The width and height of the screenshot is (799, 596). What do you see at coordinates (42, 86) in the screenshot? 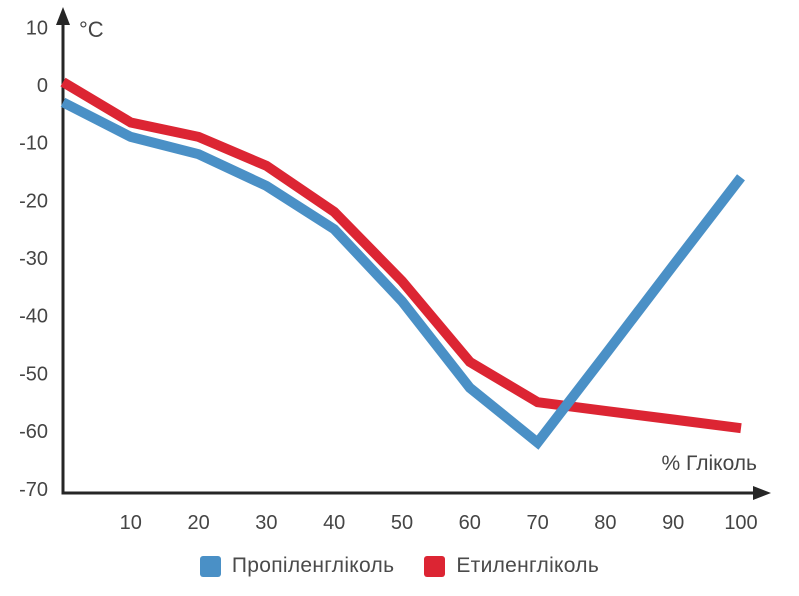
I see `y-tick-label: 0` at bounding box center [42, 86].